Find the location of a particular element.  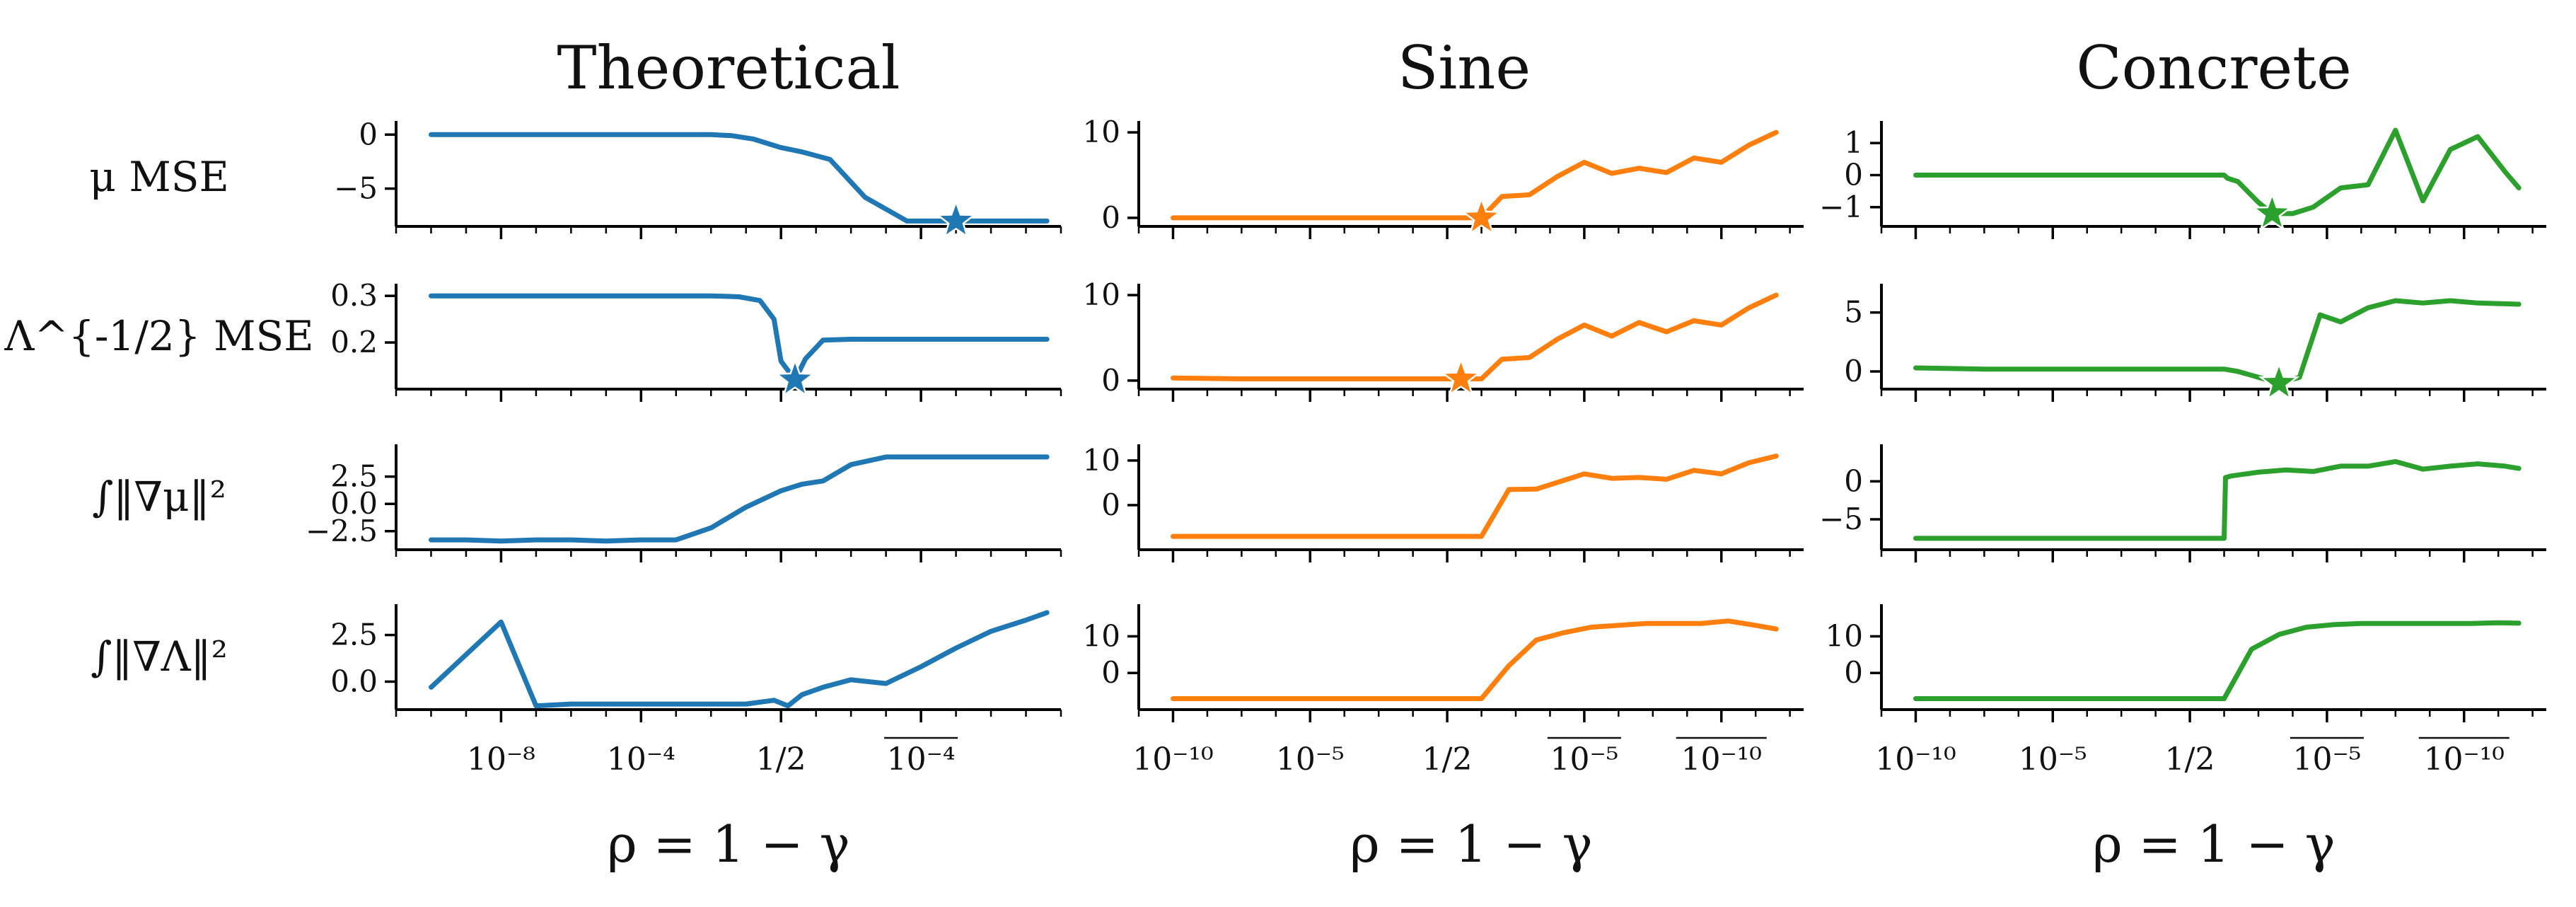

panel-theoretical-row3: 2.5 0.0 10⁻⁸ 10⁻⁴ 1/2 10⁻⁴ ρ = 1 − γ is located at coordinates (696, 739).